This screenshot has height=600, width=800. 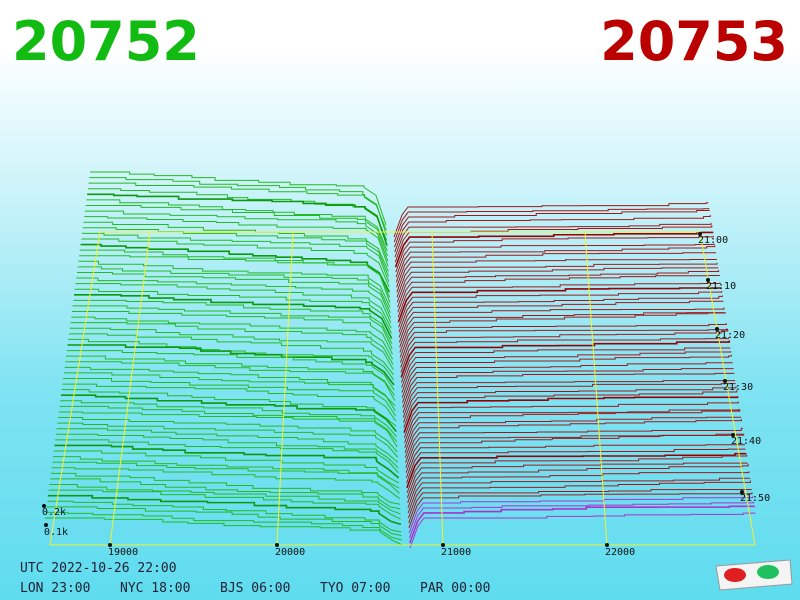 I want to click on depth-label: 0.2k, so click(x=54, y=512).